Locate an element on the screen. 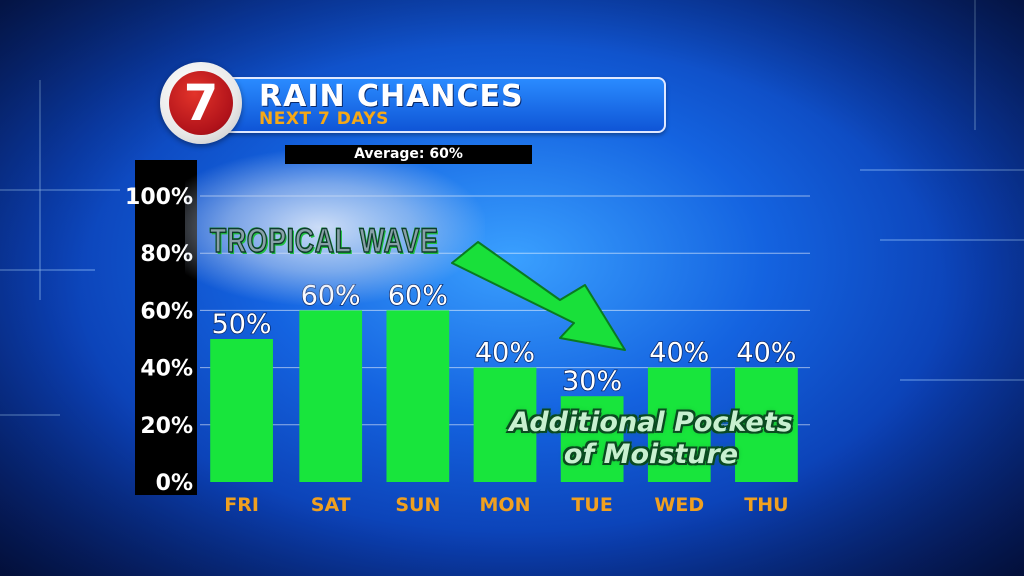  x-tick-label: TUE is located at coordinates (591, 505).